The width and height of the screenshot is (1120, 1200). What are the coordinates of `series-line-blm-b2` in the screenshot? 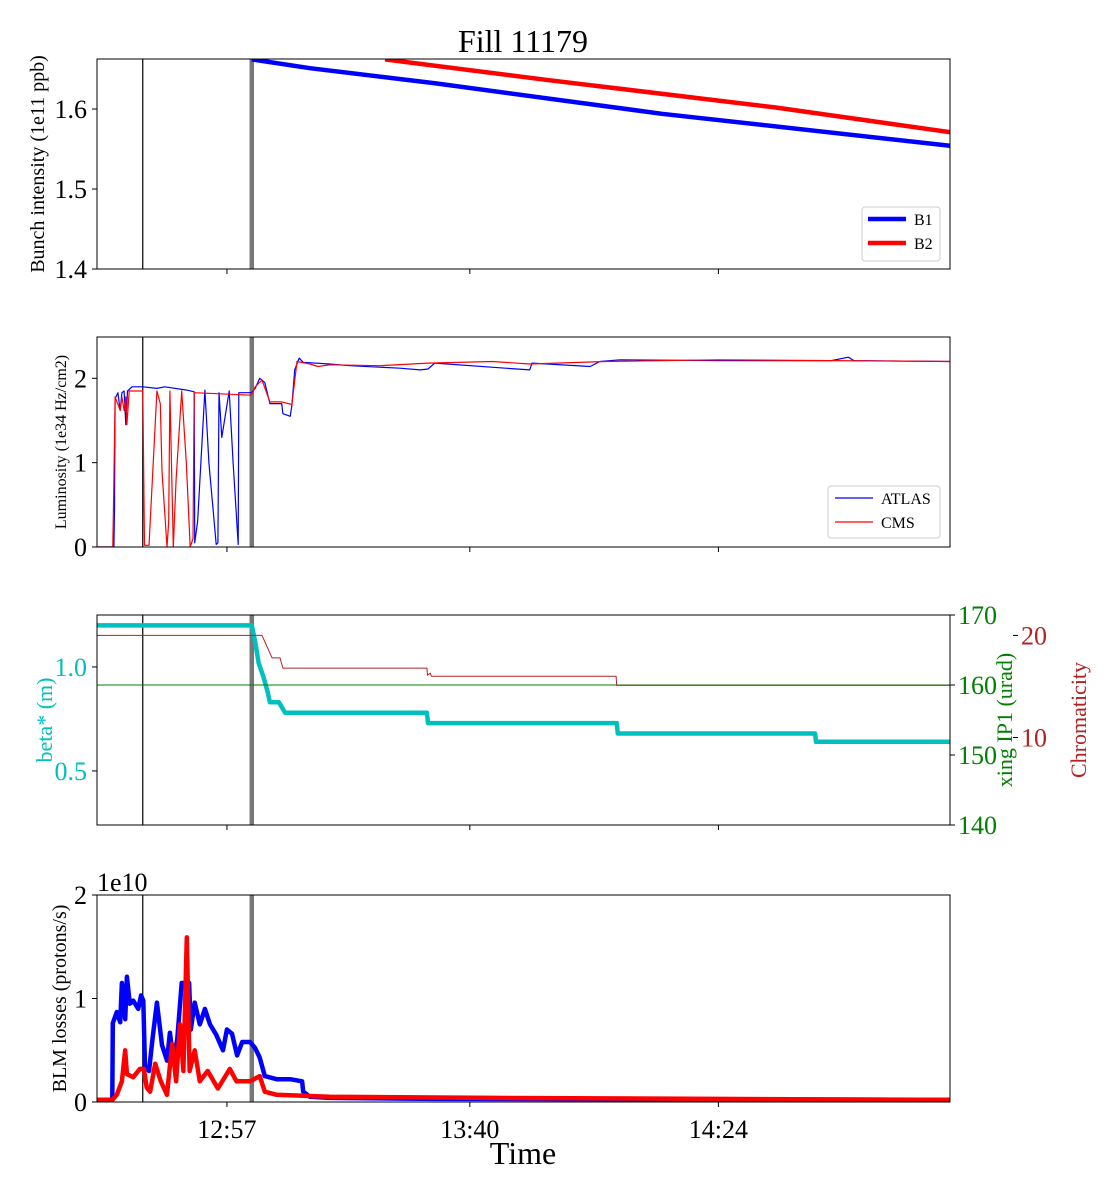 It's located at (523, 1018).